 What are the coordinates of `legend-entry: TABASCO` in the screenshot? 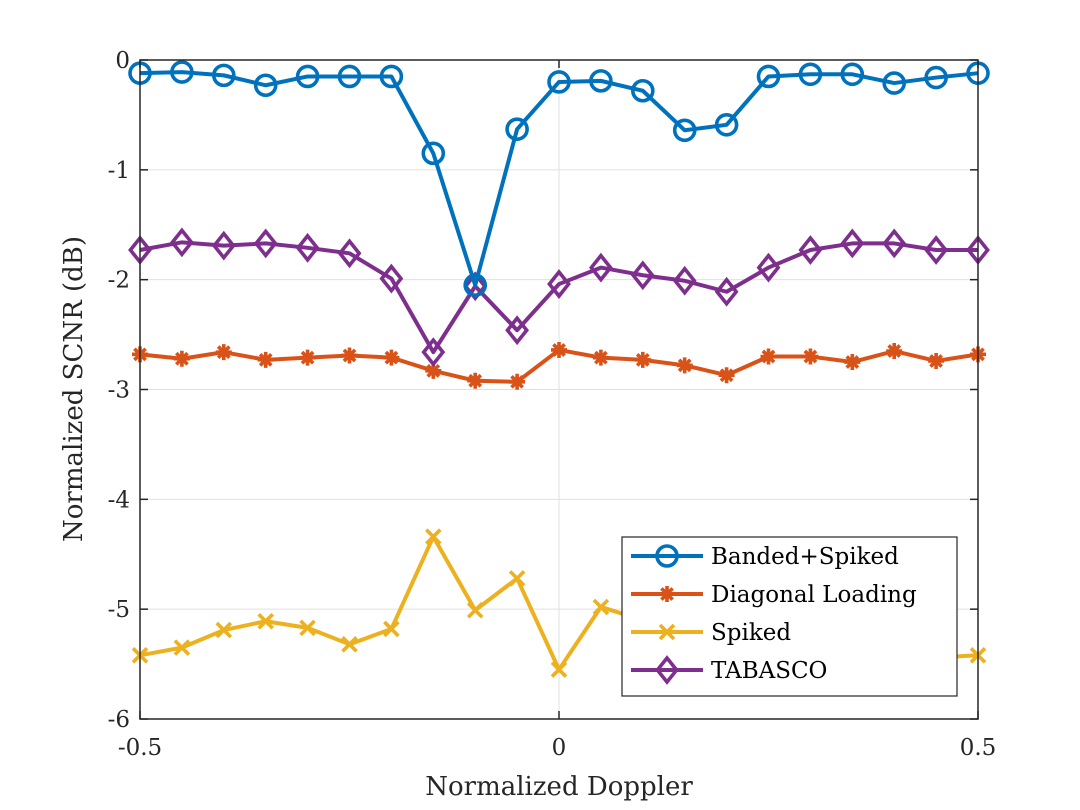 It's located at (729, 670).